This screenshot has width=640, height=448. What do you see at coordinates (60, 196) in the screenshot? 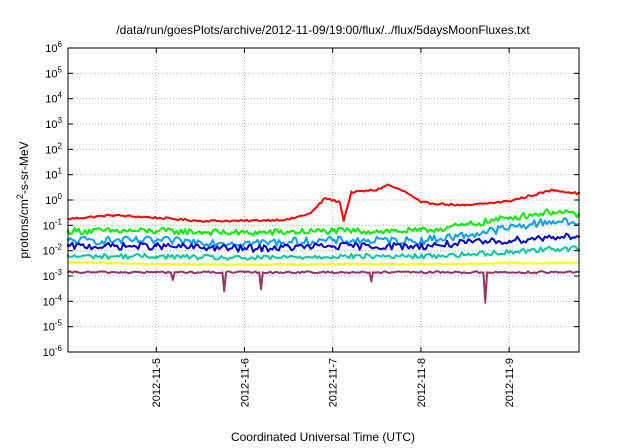
I see `y-tick-exp: 0` at bounding box center [60, 196].